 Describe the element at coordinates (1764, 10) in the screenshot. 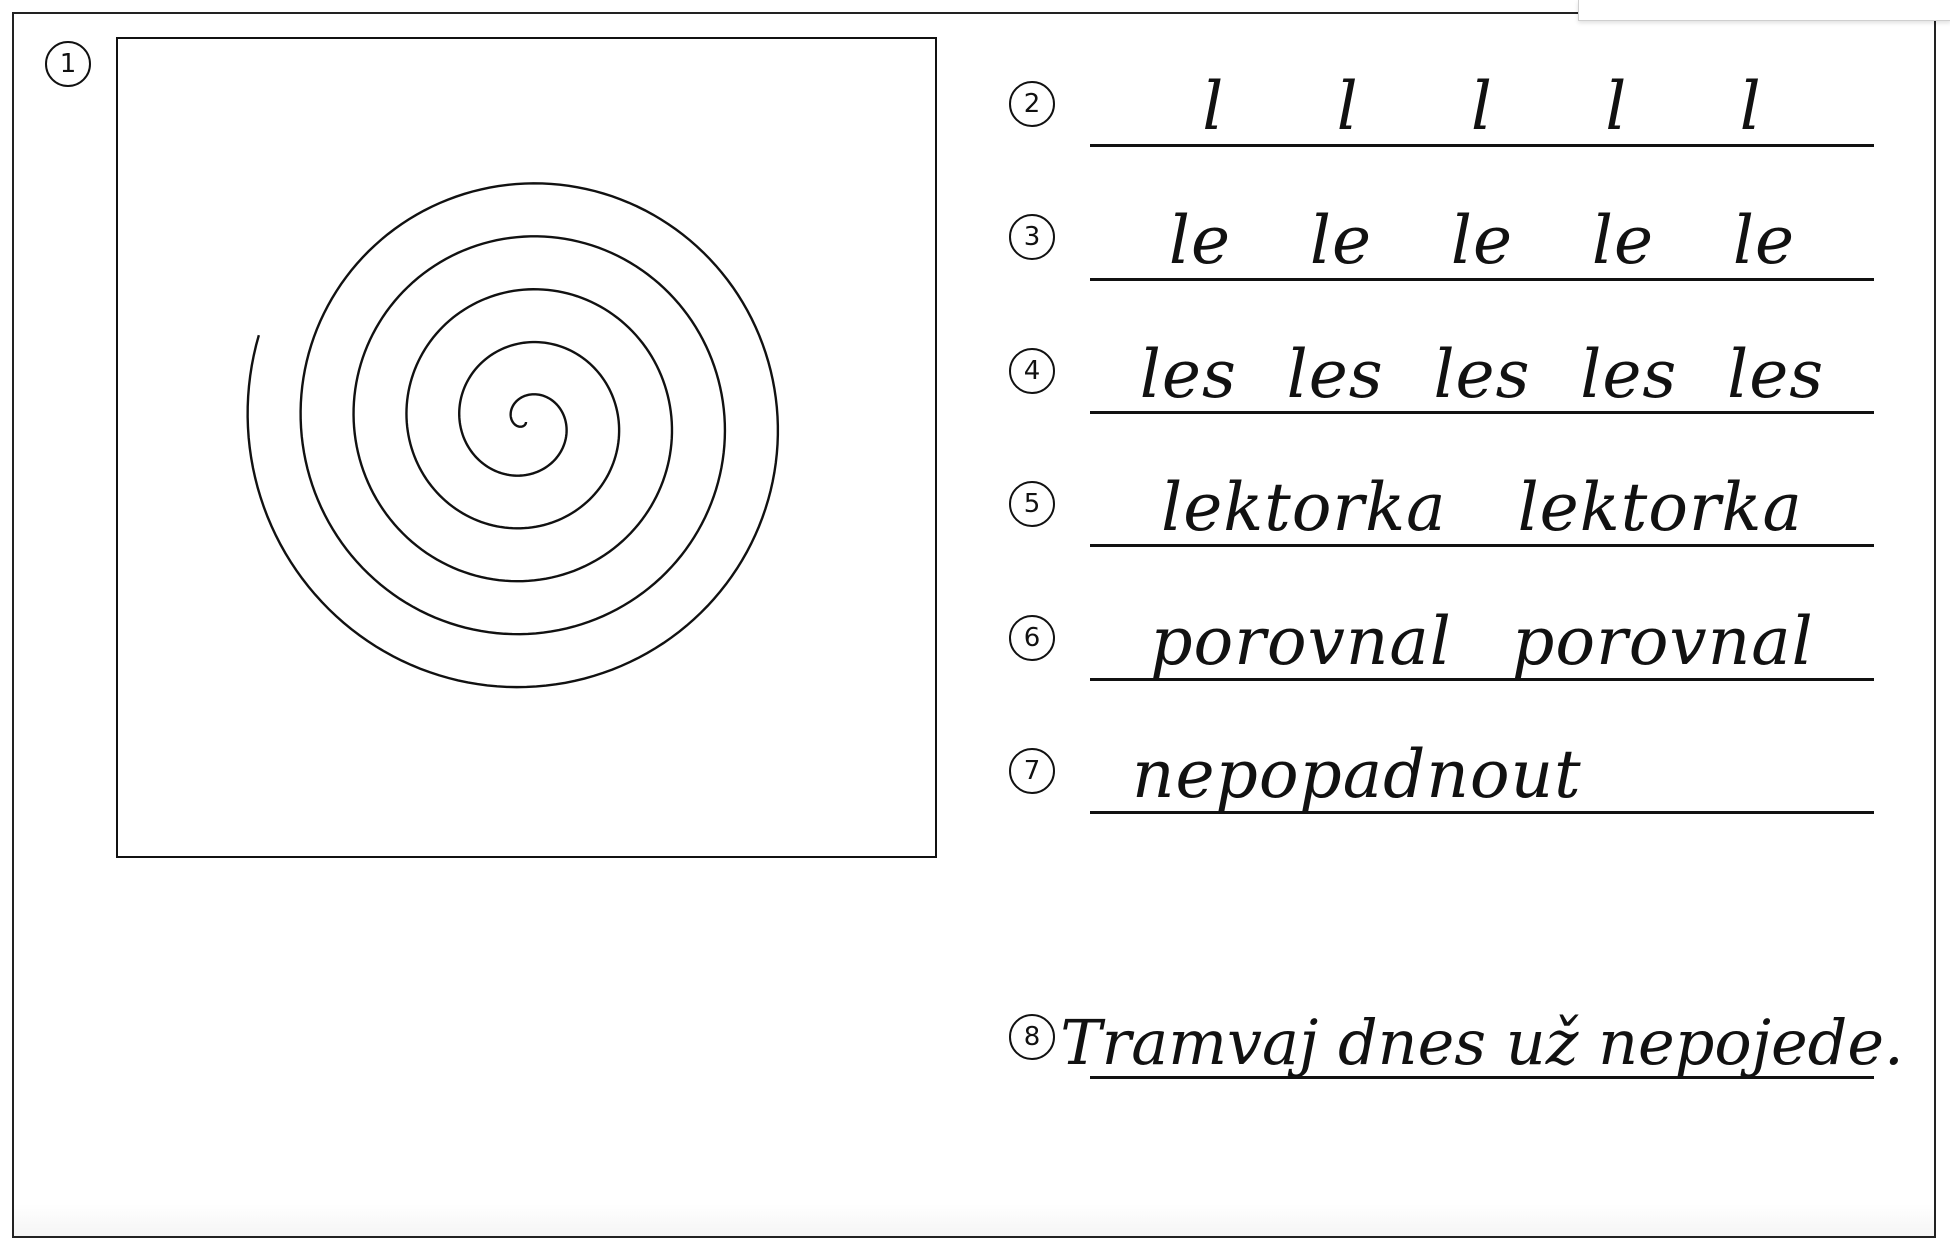

I see `overlay-panel-edge` at that location.